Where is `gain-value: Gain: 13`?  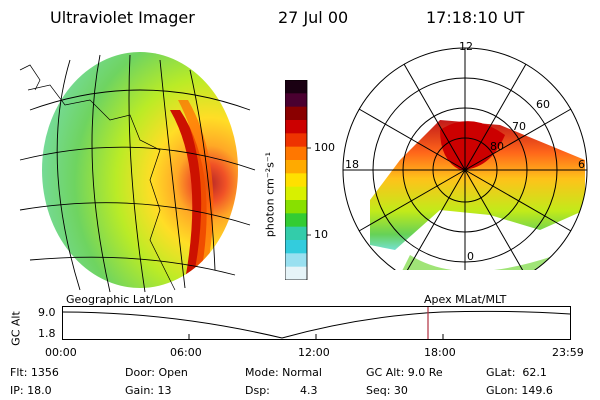 gain-value: Gain: 13 is located at coordinates (148, 390).